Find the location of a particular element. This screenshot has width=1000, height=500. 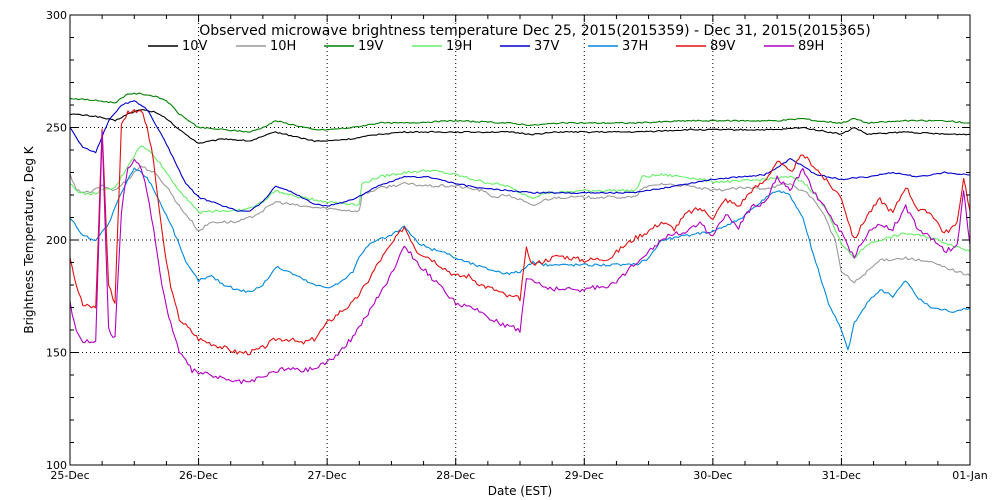

legend-label-10v: 10V is located at coordinates (195, 46).